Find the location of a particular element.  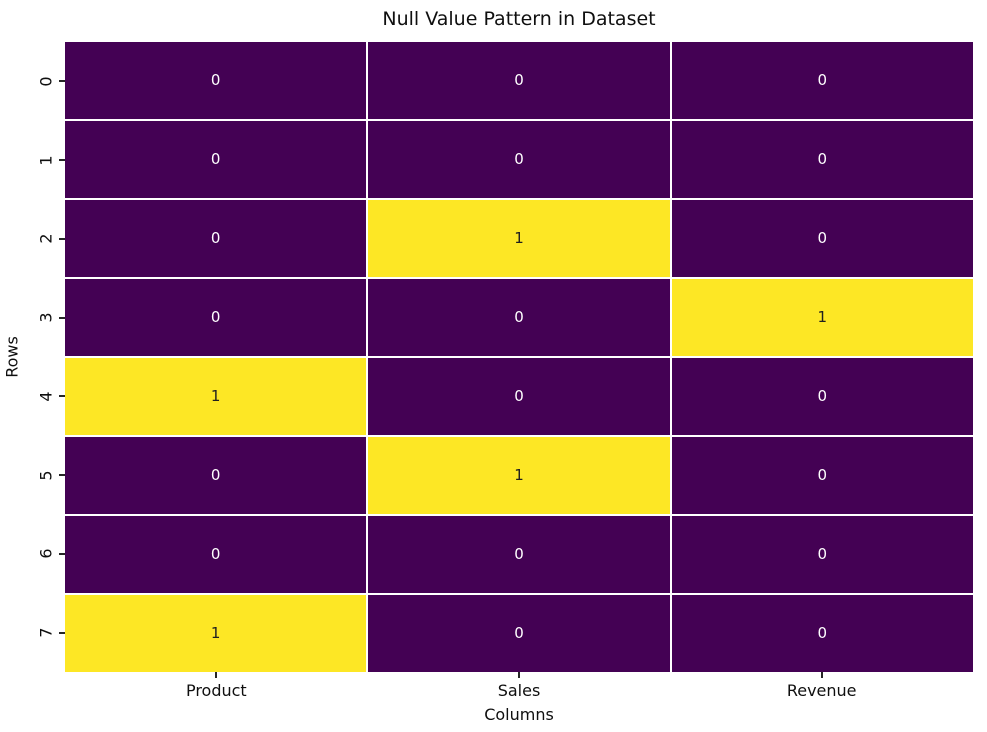

y-tick: 0 is located at coordinates (32, 81).